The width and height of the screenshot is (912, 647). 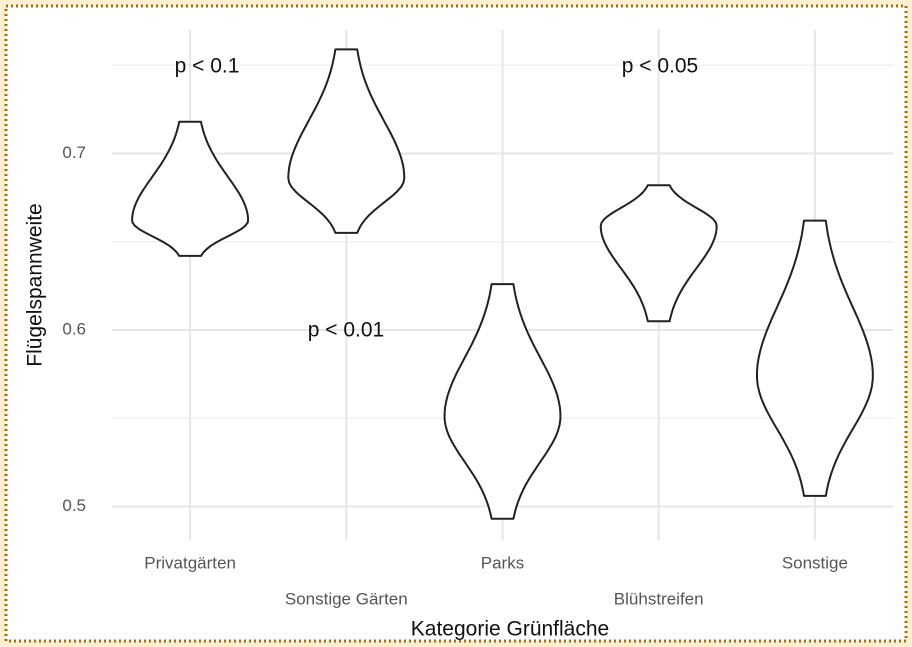 What do you see at coordinates (660, 66) in the screenshot?
I see `annotation: p < 0.05` at bounding box center [660, 66].